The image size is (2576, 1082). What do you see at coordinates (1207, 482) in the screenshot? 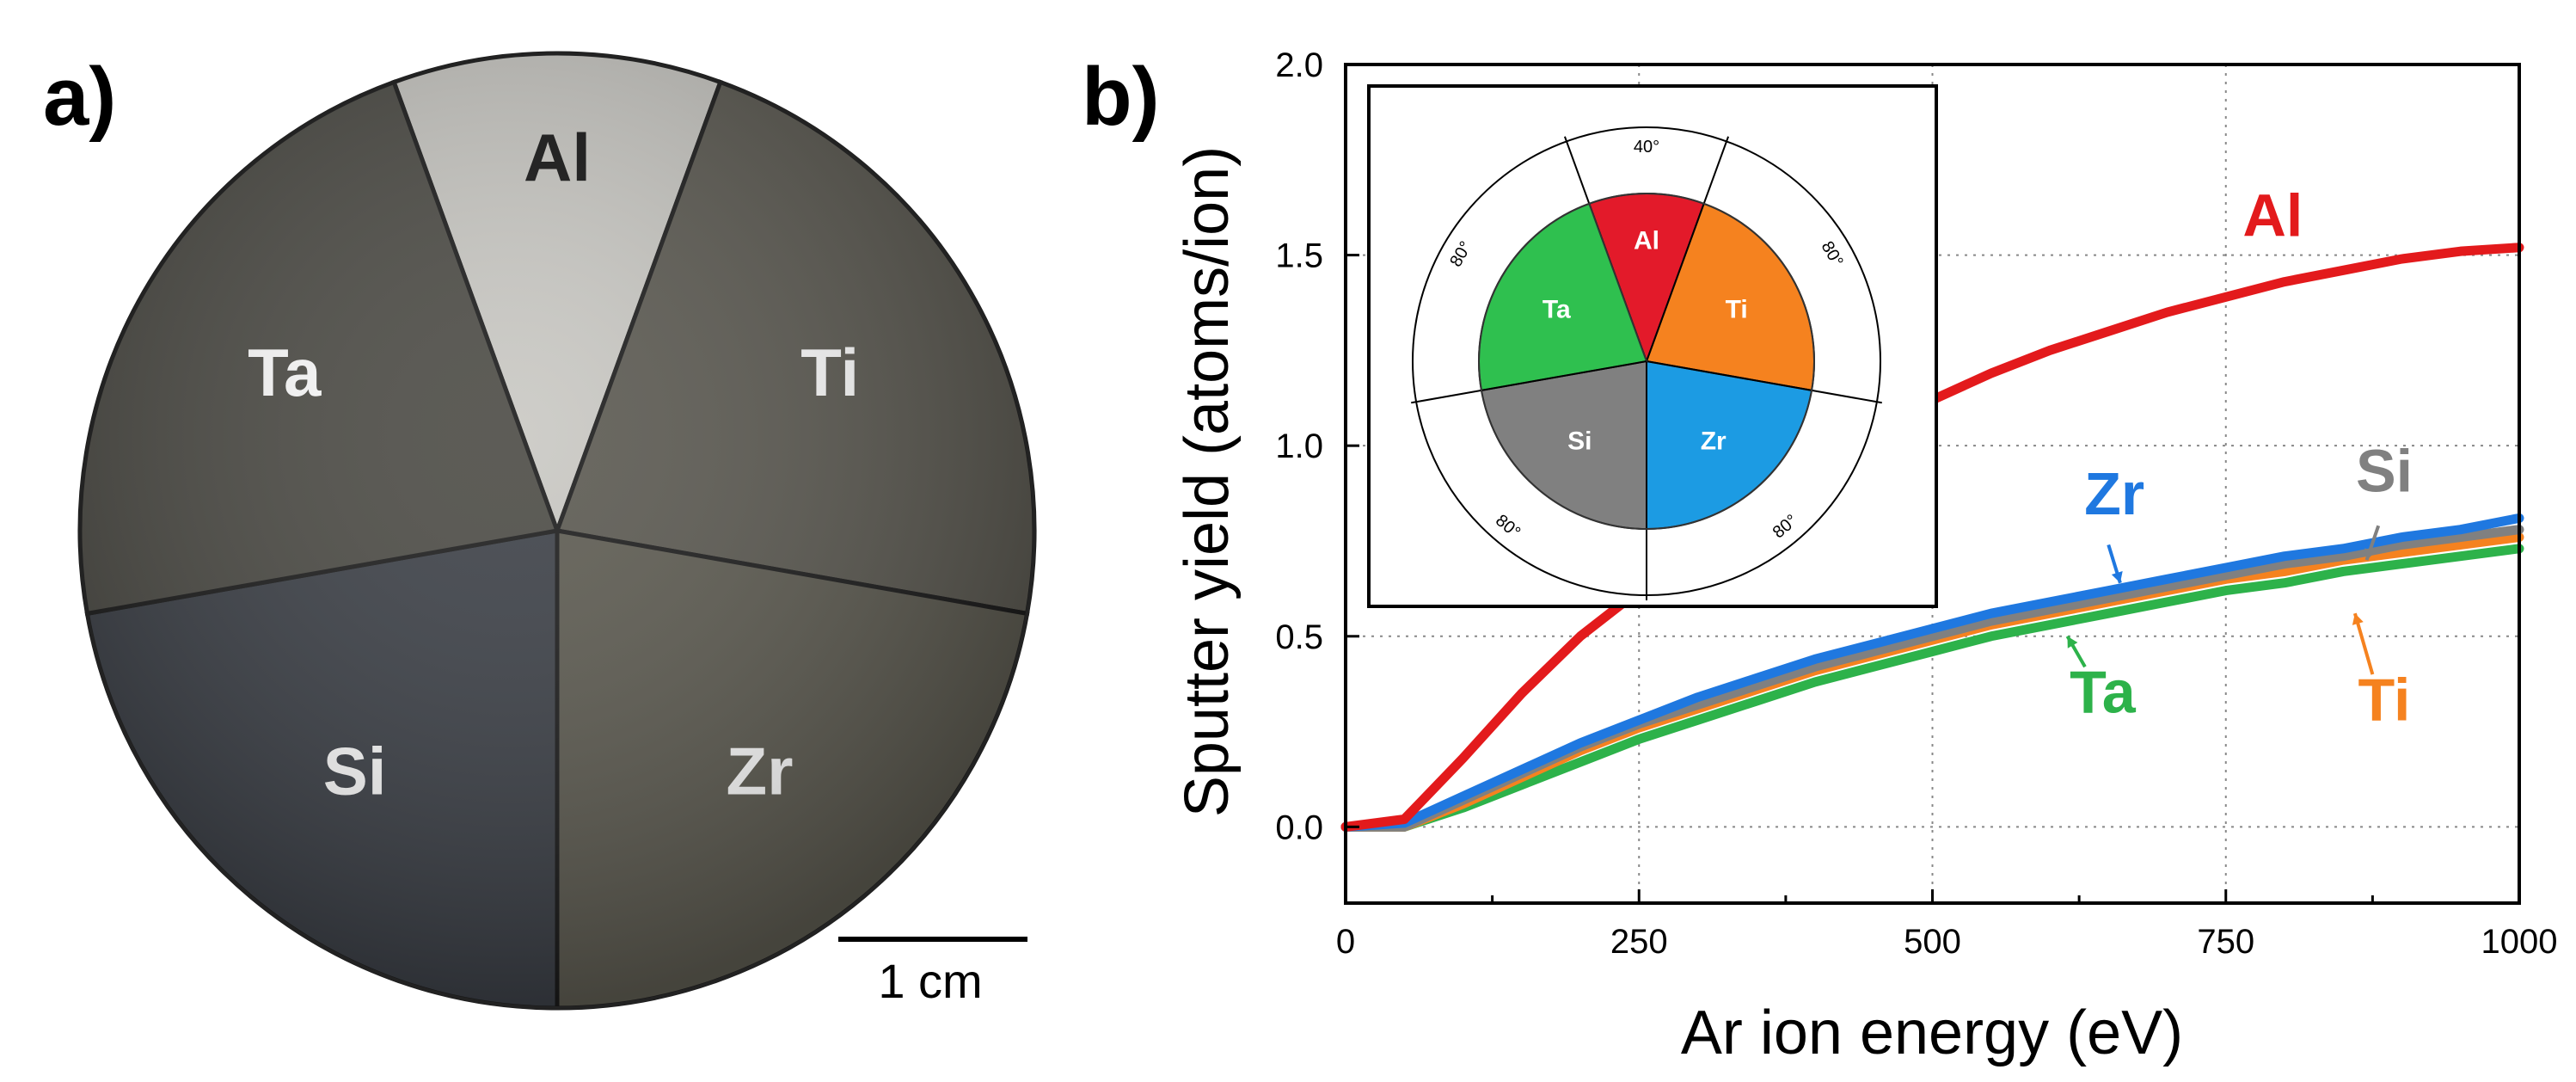
I see `y-axis-title: Sputter yield (atoms/ion)` at bounding box center [1207, 482].